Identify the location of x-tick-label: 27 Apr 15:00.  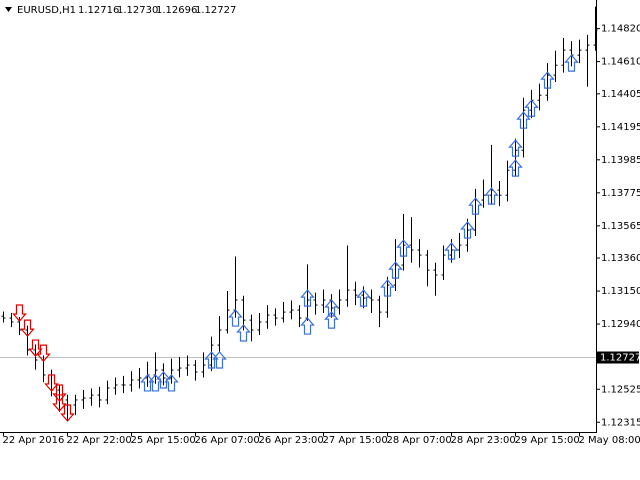
(355, 440).